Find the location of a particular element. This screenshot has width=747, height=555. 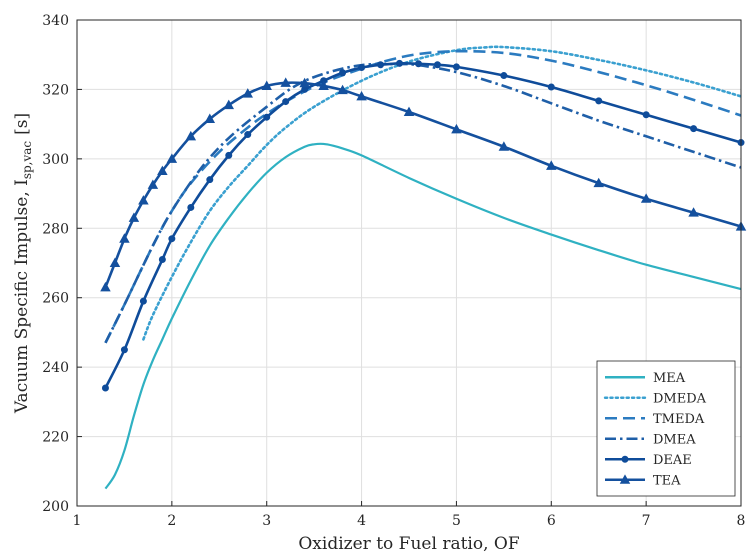

legend-marker-tea is located at coordinates (625, 479).